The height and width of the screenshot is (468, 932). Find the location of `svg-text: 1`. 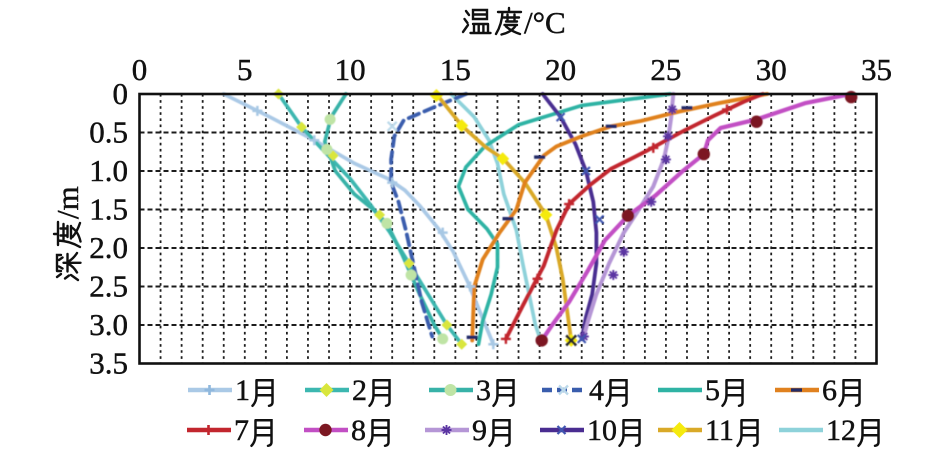

svg-text: 1 is located at coordinates (242, 390).